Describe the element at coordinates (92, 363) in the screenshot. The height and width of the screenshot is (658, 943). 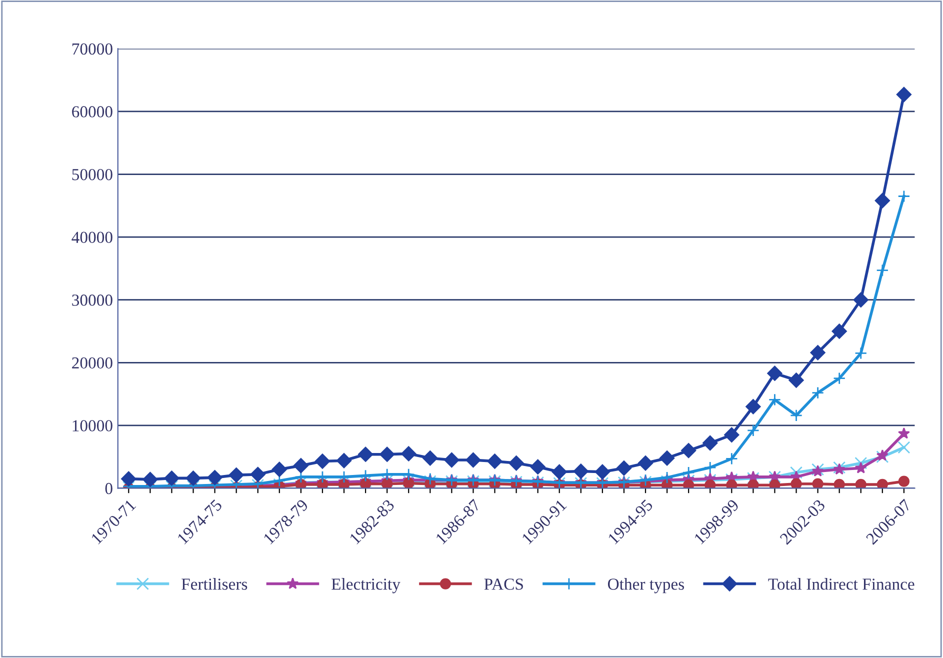
I see `y-tick-label: 20000` at that location.